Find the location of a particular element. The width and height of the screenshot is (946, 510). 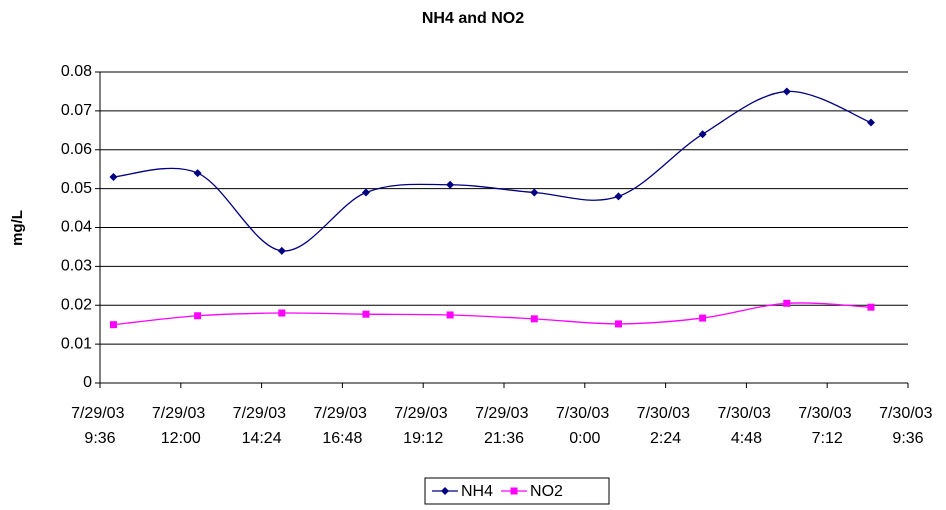

series-line is located at coordinates (492, 314).